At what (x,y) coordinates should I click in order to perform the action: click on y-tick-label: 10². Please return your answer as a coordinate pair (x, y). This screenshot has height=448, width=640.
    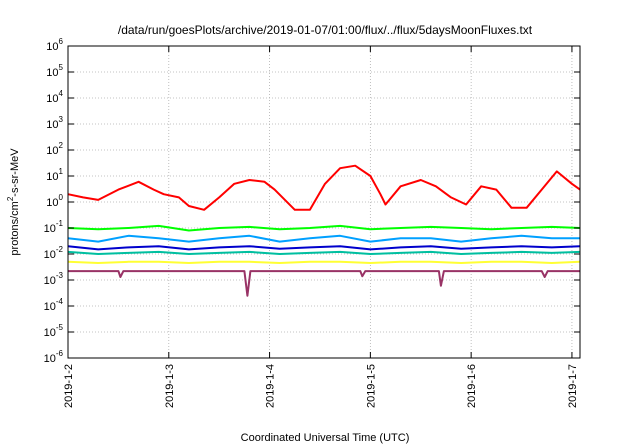
    Looking at the image, I should click on (54, 149).